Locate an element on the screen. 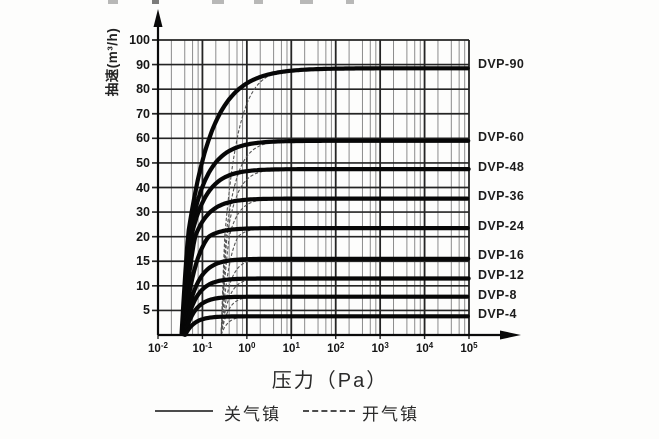 The height and width of the screenshot is (439, 659). x-axis-title: 压力（Pa） is located at coordinates (330, 381).